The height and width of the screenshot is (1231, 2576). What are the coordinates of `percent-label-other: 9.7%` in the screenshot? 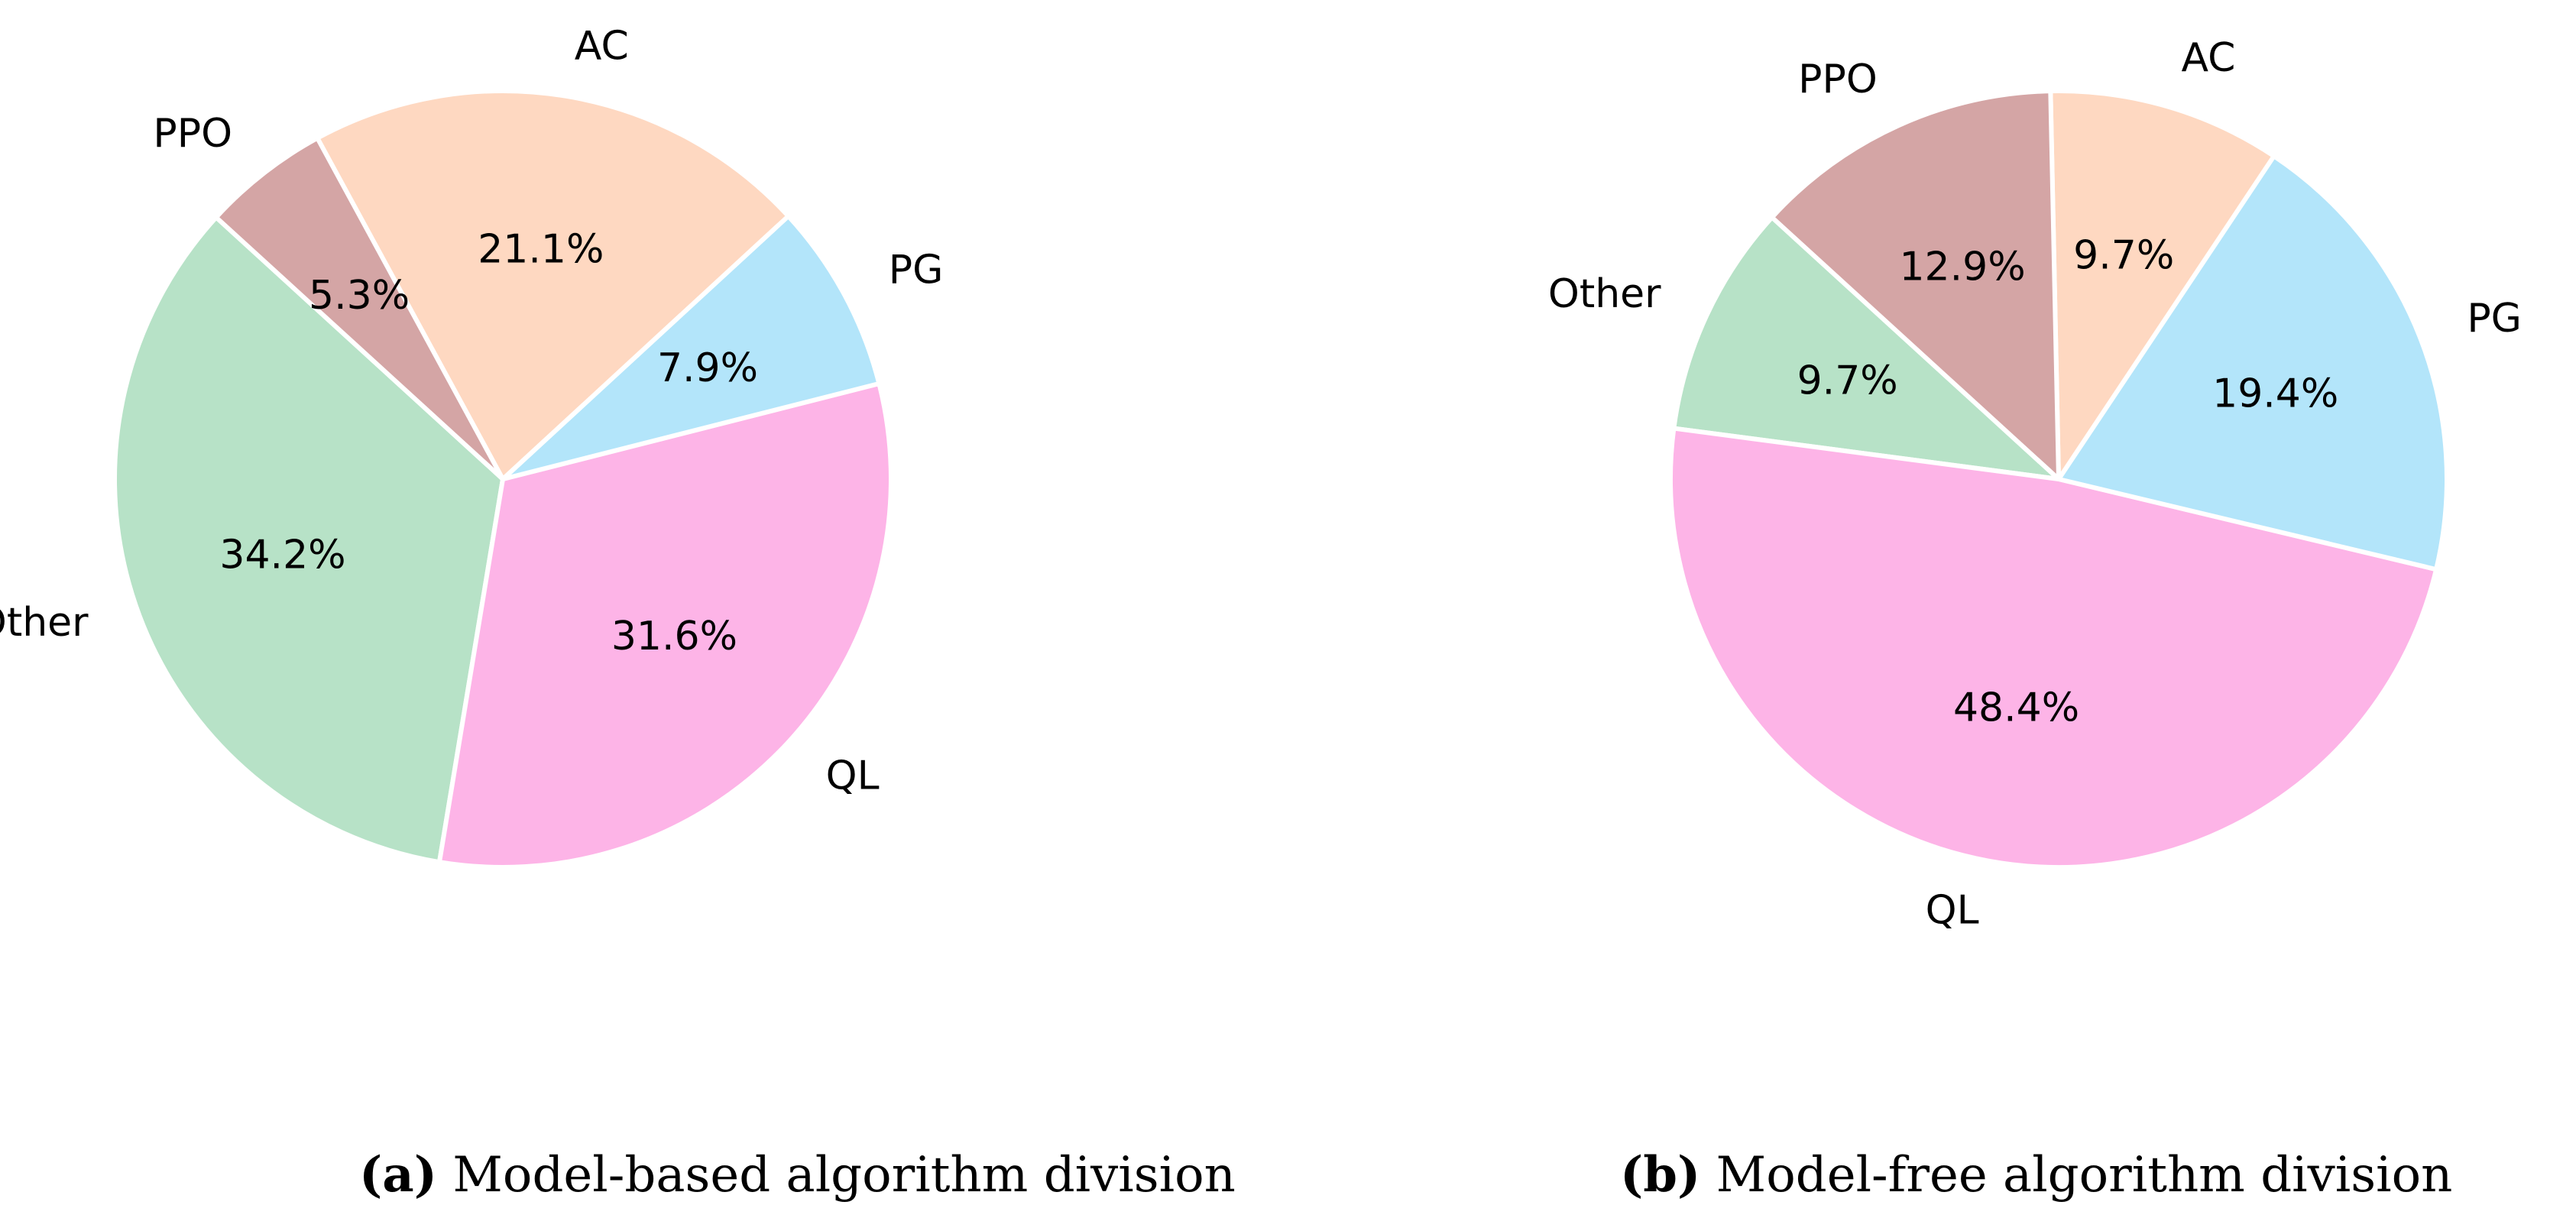 It's located at (1847, 380).